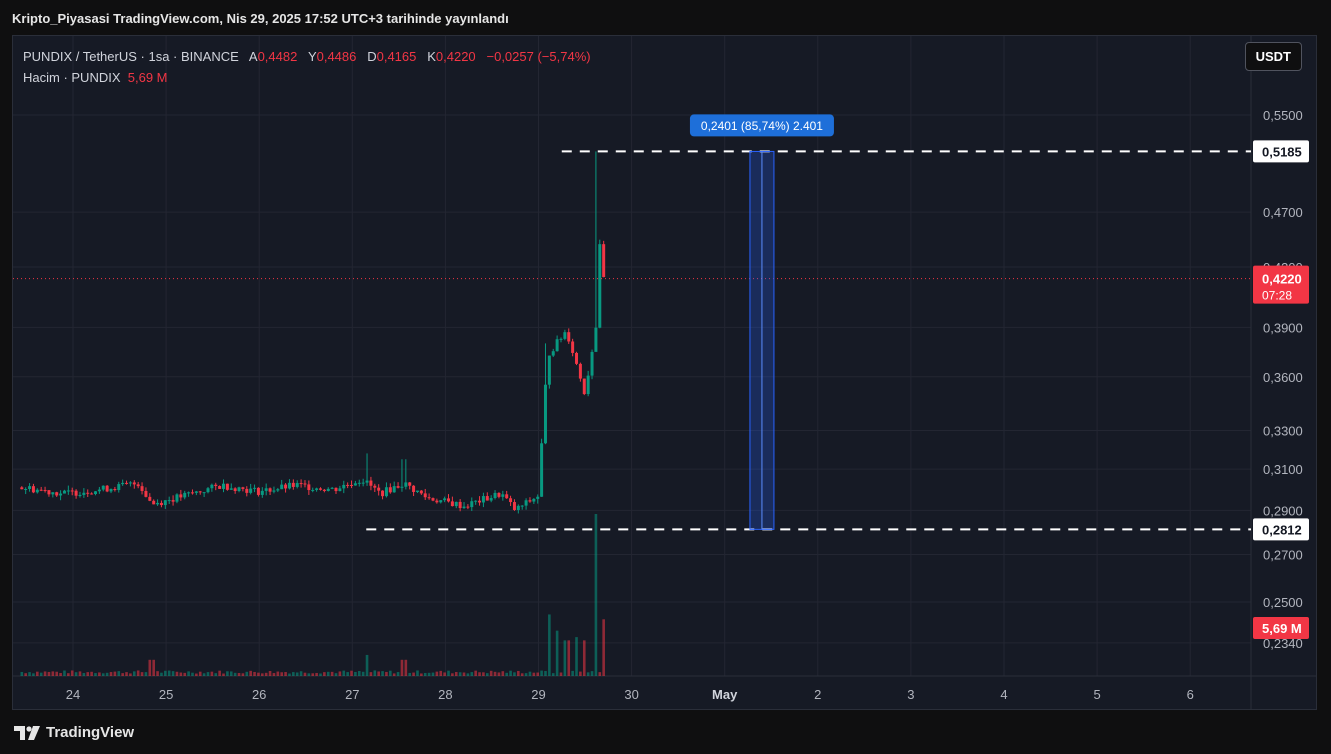 The image size is (1331, 754). Describe the element at coordinates (455, 56) in the screenshot. I see `close-value: 0,4220` at that location.